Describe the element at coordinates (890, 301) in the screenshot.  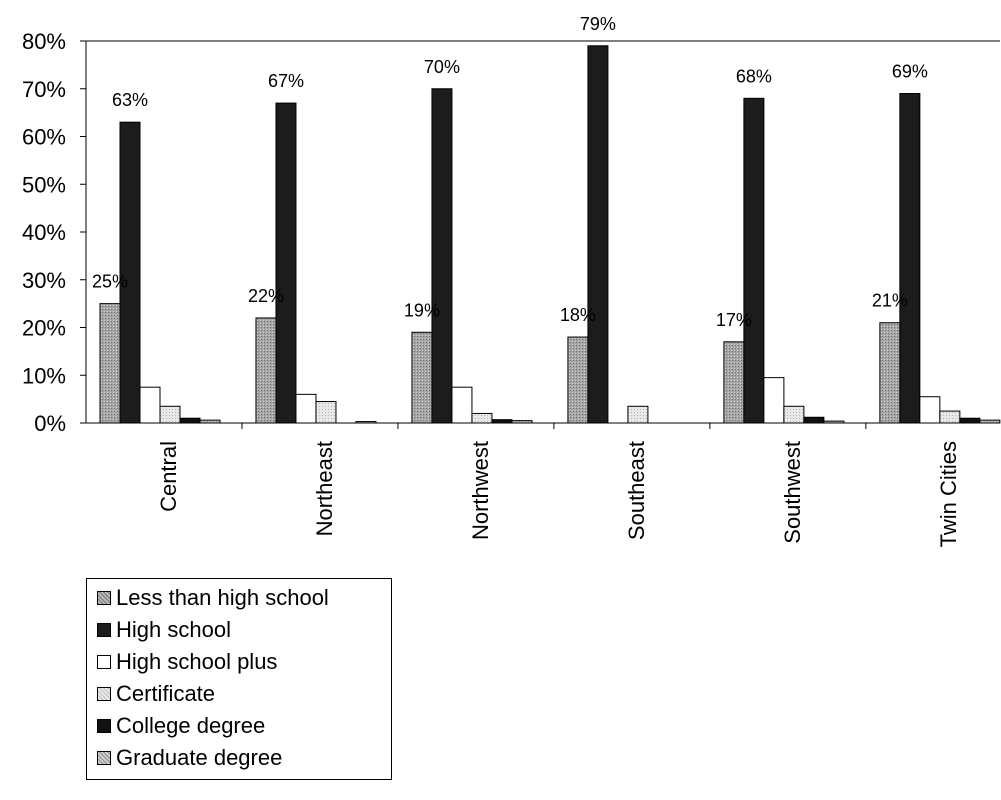
I see `data-label: 21%` at that location.